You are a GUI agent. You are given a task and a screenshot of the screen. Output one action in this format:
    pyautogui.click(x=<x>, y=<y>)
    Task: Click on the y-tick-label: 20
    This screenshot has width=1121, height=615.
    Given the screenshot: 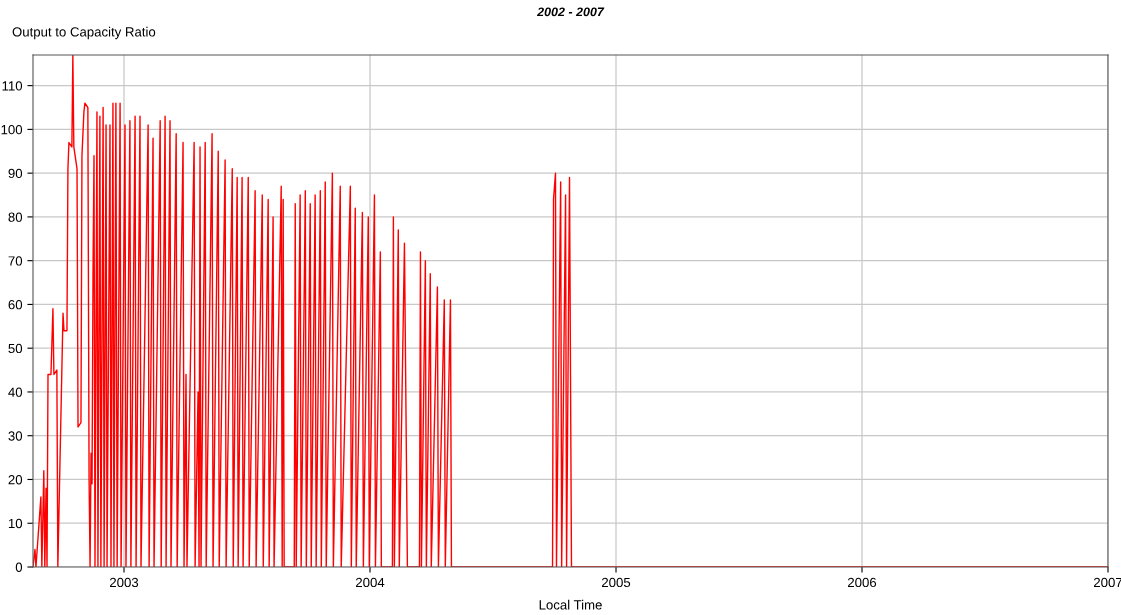 What is the action you would take?
    pyautogui.click(x=15, y=480)
    